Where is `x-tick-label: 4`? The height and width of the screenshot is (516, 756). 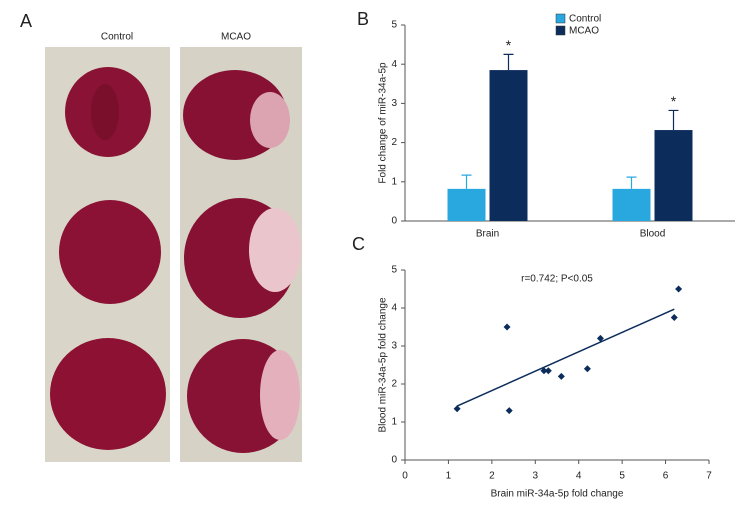
x-tick-label: 4 is located at coordinates (579, 476).